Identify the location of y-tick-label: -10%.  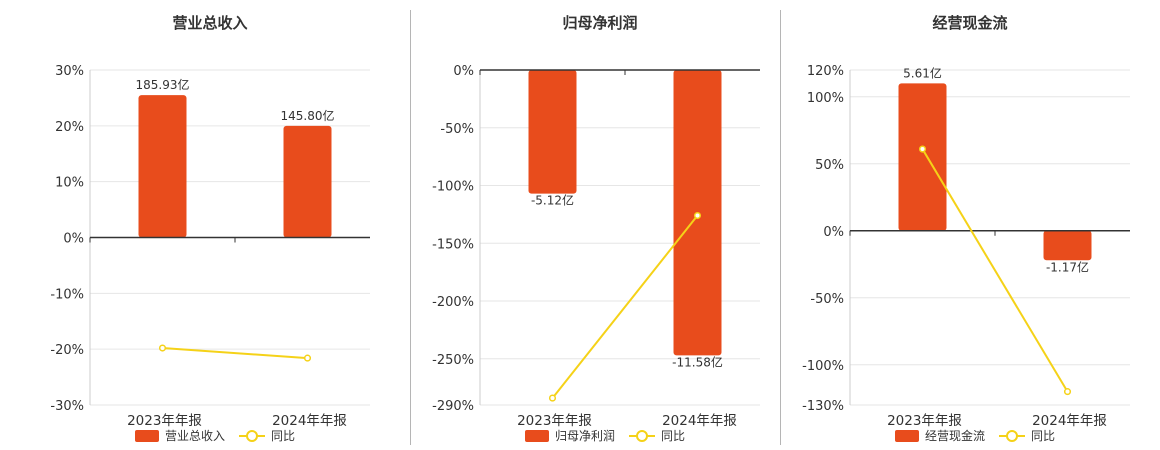
(67, 294).